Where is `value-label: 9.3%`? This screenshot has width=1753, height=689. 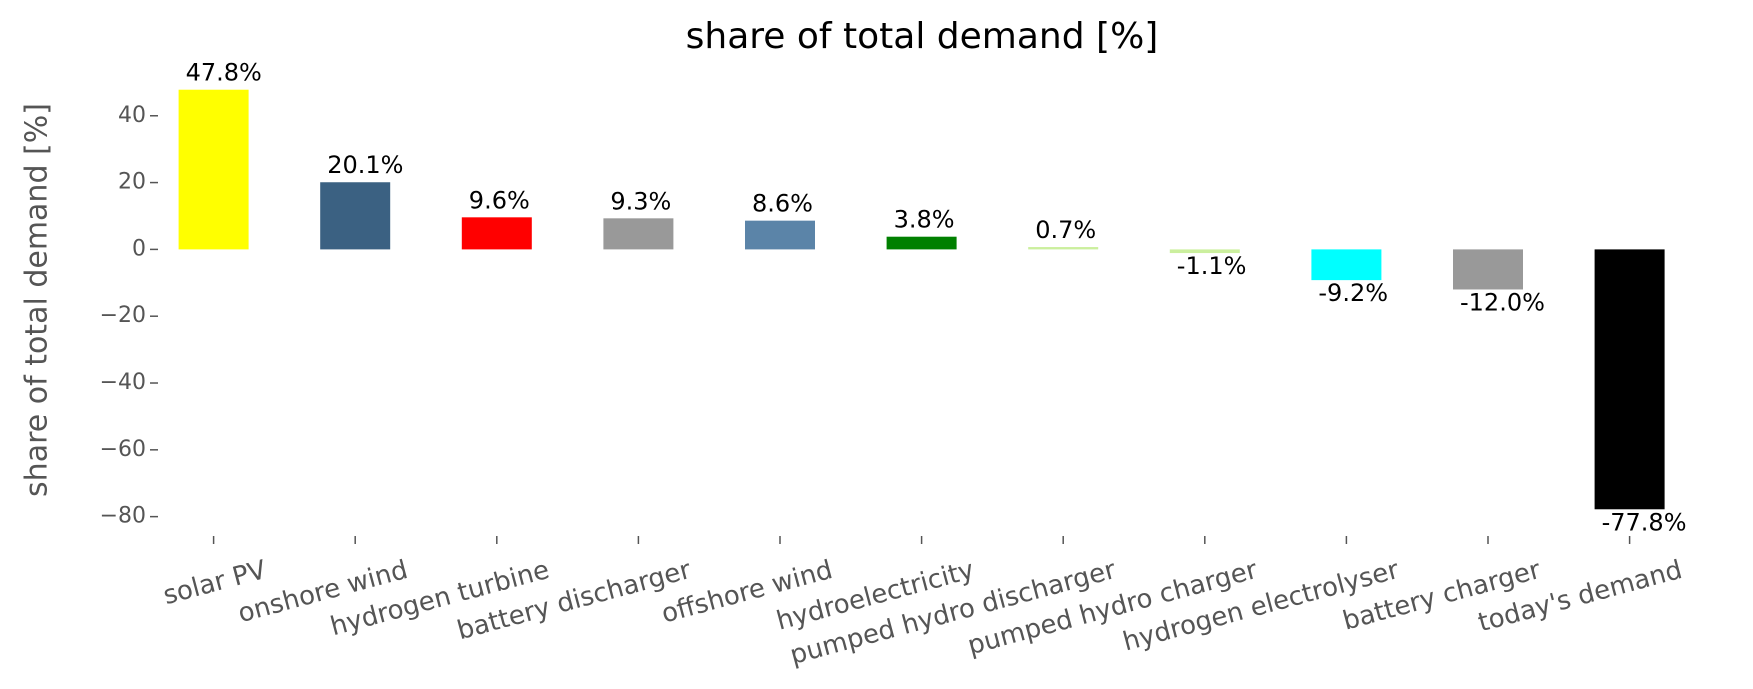
value-label: 9.3% is located at coordinates (640, 201).